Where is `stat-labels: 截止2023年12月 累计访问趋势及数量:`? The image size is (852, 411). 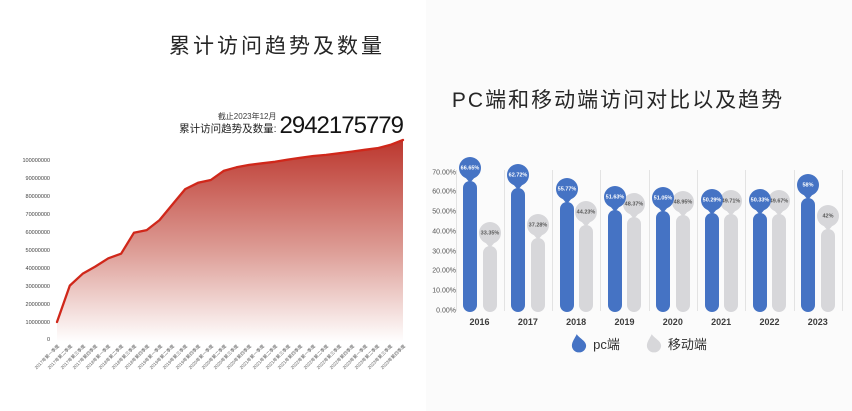
stat-labels: 截止2023年12月 累计访问趋势及数量: is located at coordinates (227, 125).